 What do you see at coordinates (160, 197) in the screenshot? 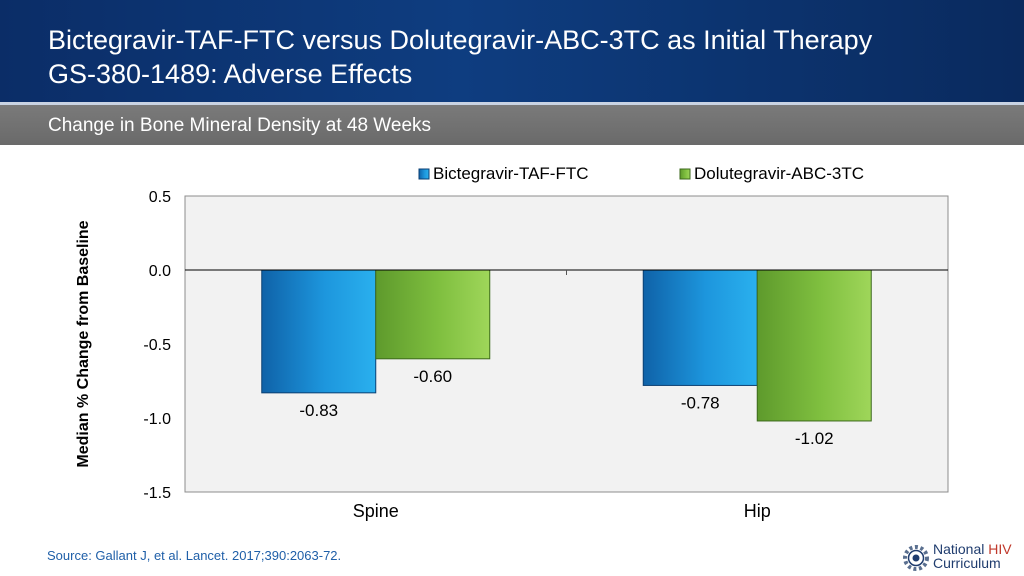
I see `y-tick-label: 0.5` at bounding box center [160, 197].